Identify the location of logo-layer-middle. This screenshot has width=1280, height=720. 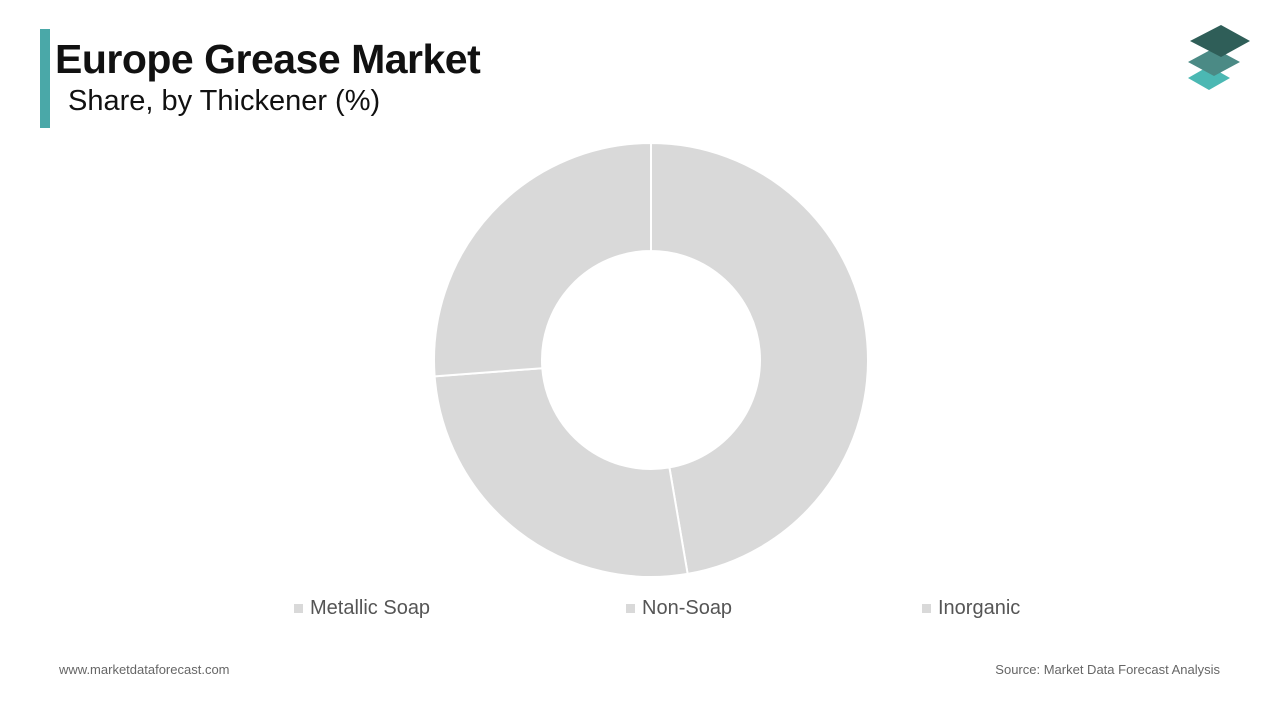
(1214, 62).